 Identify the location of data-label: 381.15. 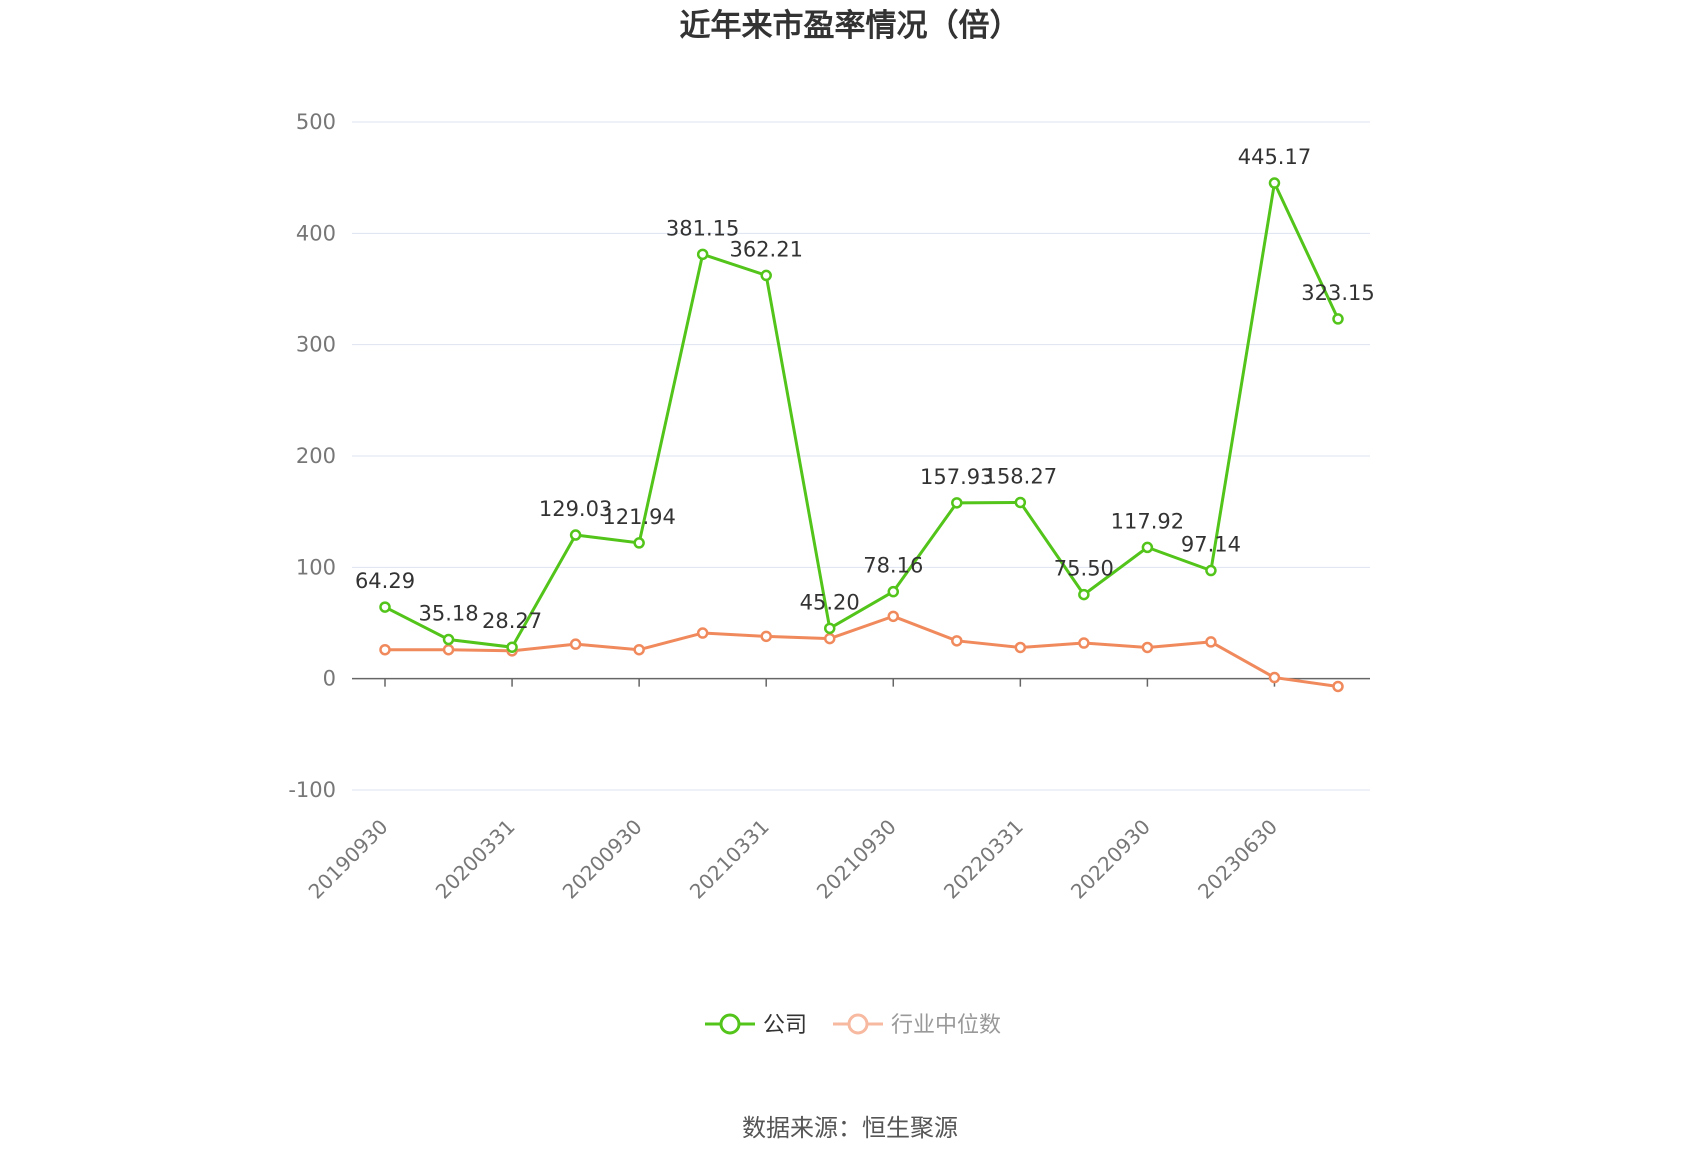
(702, 228).